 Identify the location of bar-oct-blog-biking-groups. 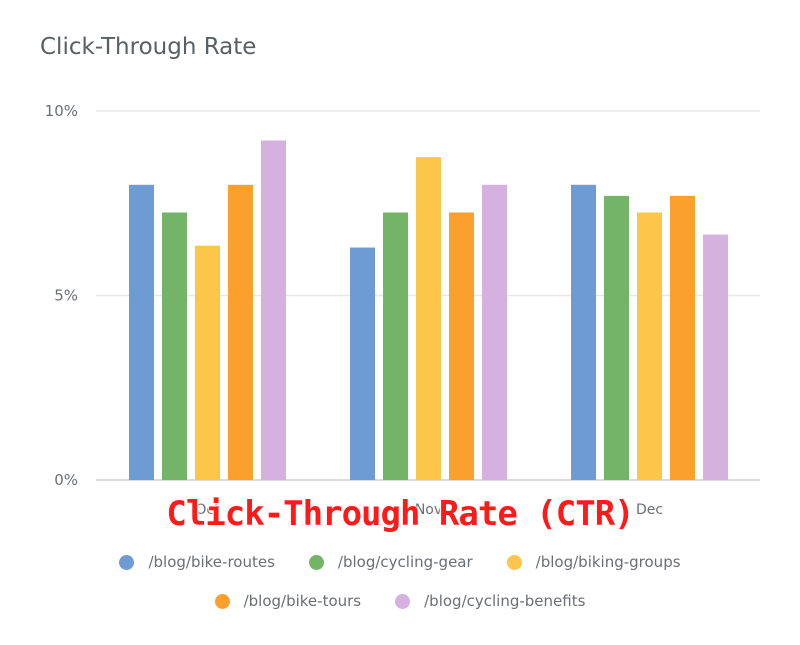
(207, 362).